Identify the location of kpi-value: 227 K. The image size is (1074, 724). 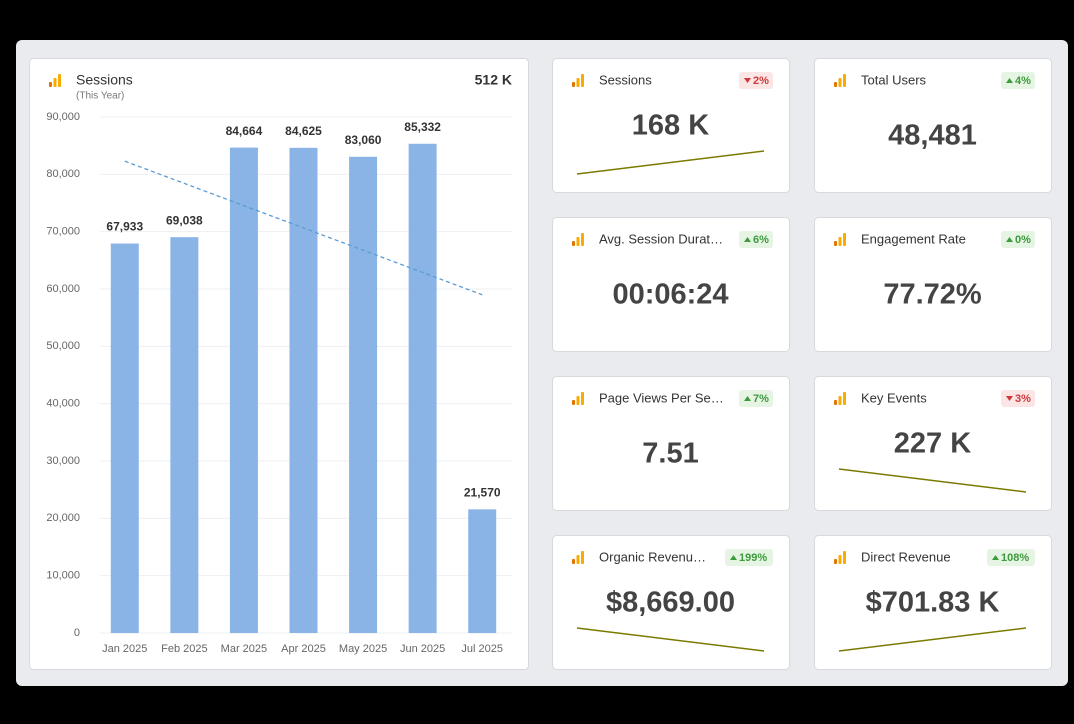
(932, 444).